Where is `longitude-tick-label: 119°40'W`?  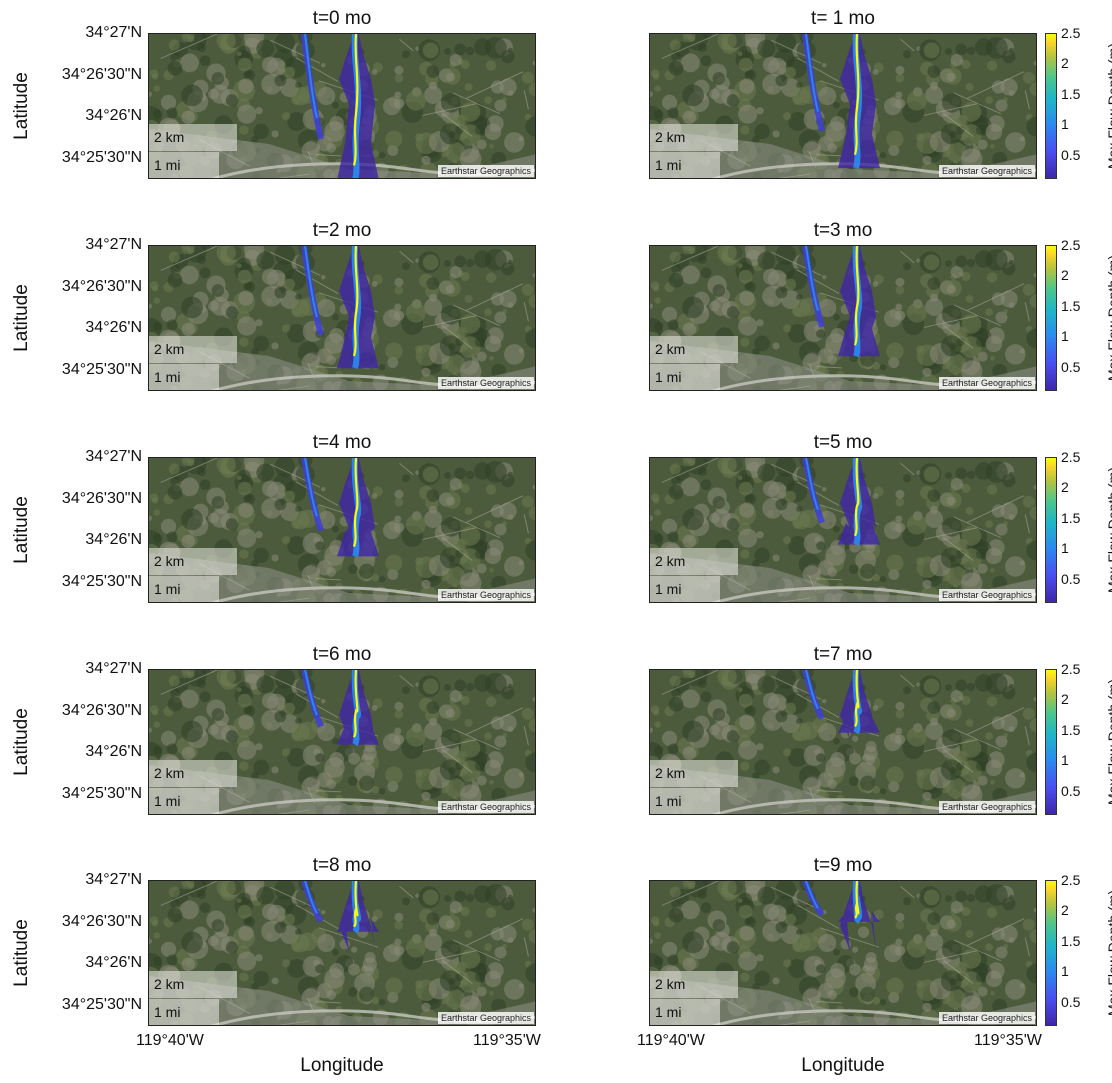 longitude-tick-label: 119°40'W is located at coordinates (170, 1040).